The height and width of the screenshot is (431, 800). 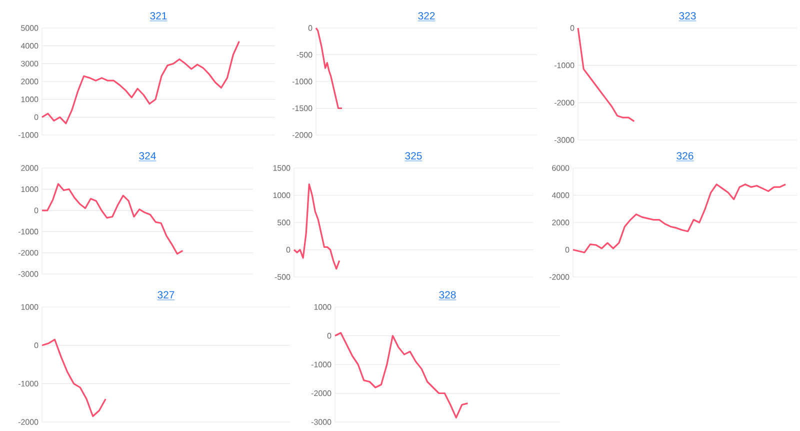 What do you see at coordinates (685, 156) in the screenshot?
I see `chart-title: 326` at bounding box center [685, 156].